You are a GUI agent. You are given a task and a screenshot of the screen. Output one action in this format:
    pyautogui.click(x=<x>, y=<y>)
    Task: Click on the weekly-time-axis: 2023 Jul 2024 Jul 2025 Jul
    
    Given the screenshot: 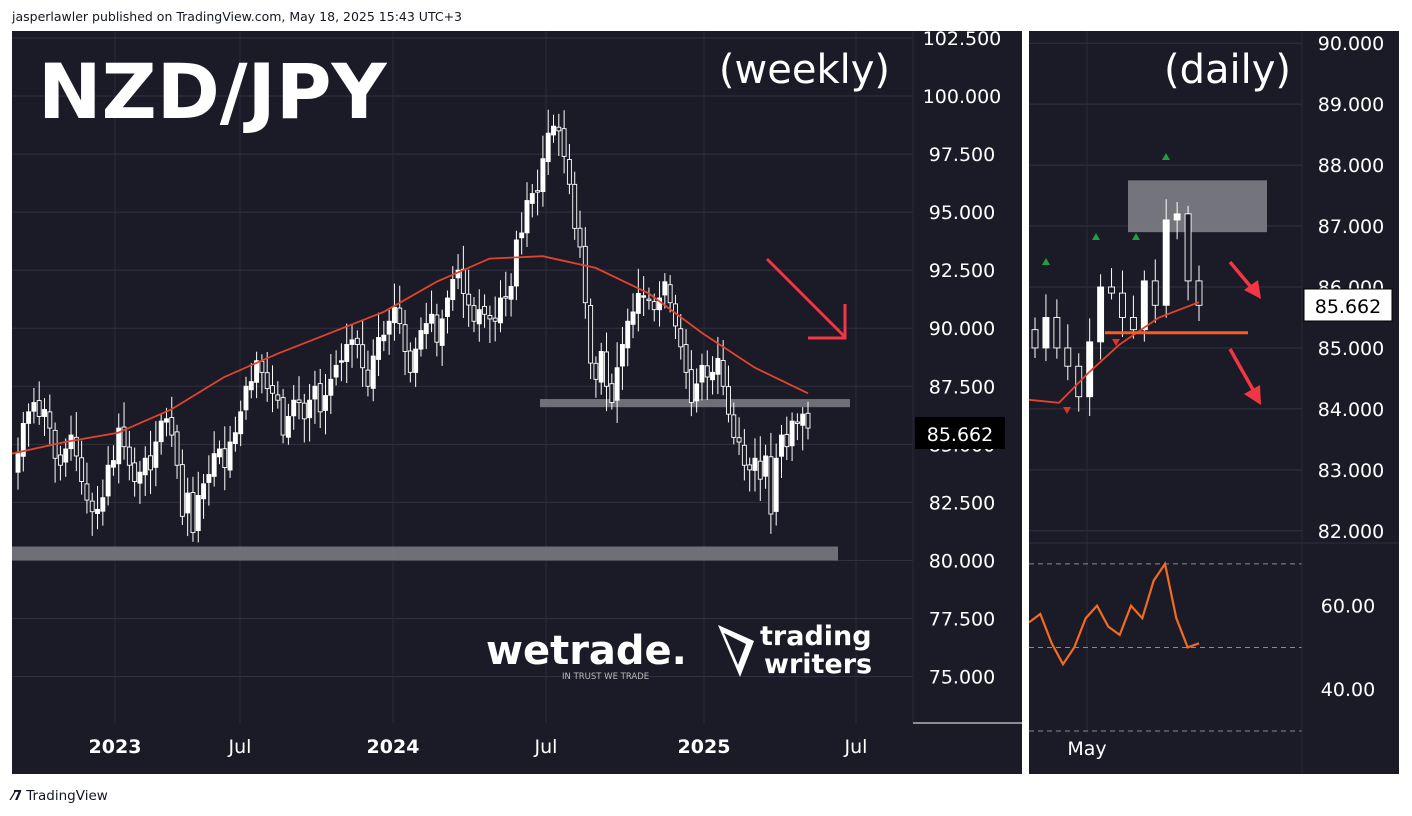 What is the action you would take?
    pyautogui.click(x=478, y=747)
    